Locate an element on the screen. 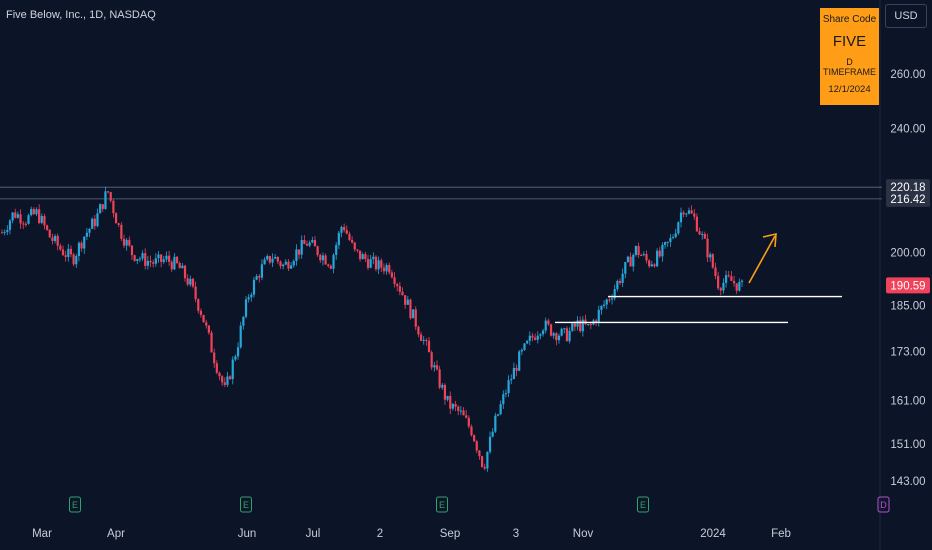 The image size is (932, 550). share-code-box: Share Code FIVE D TIMEFRAME 12/1/2024 is located at coordinates (849, 56).